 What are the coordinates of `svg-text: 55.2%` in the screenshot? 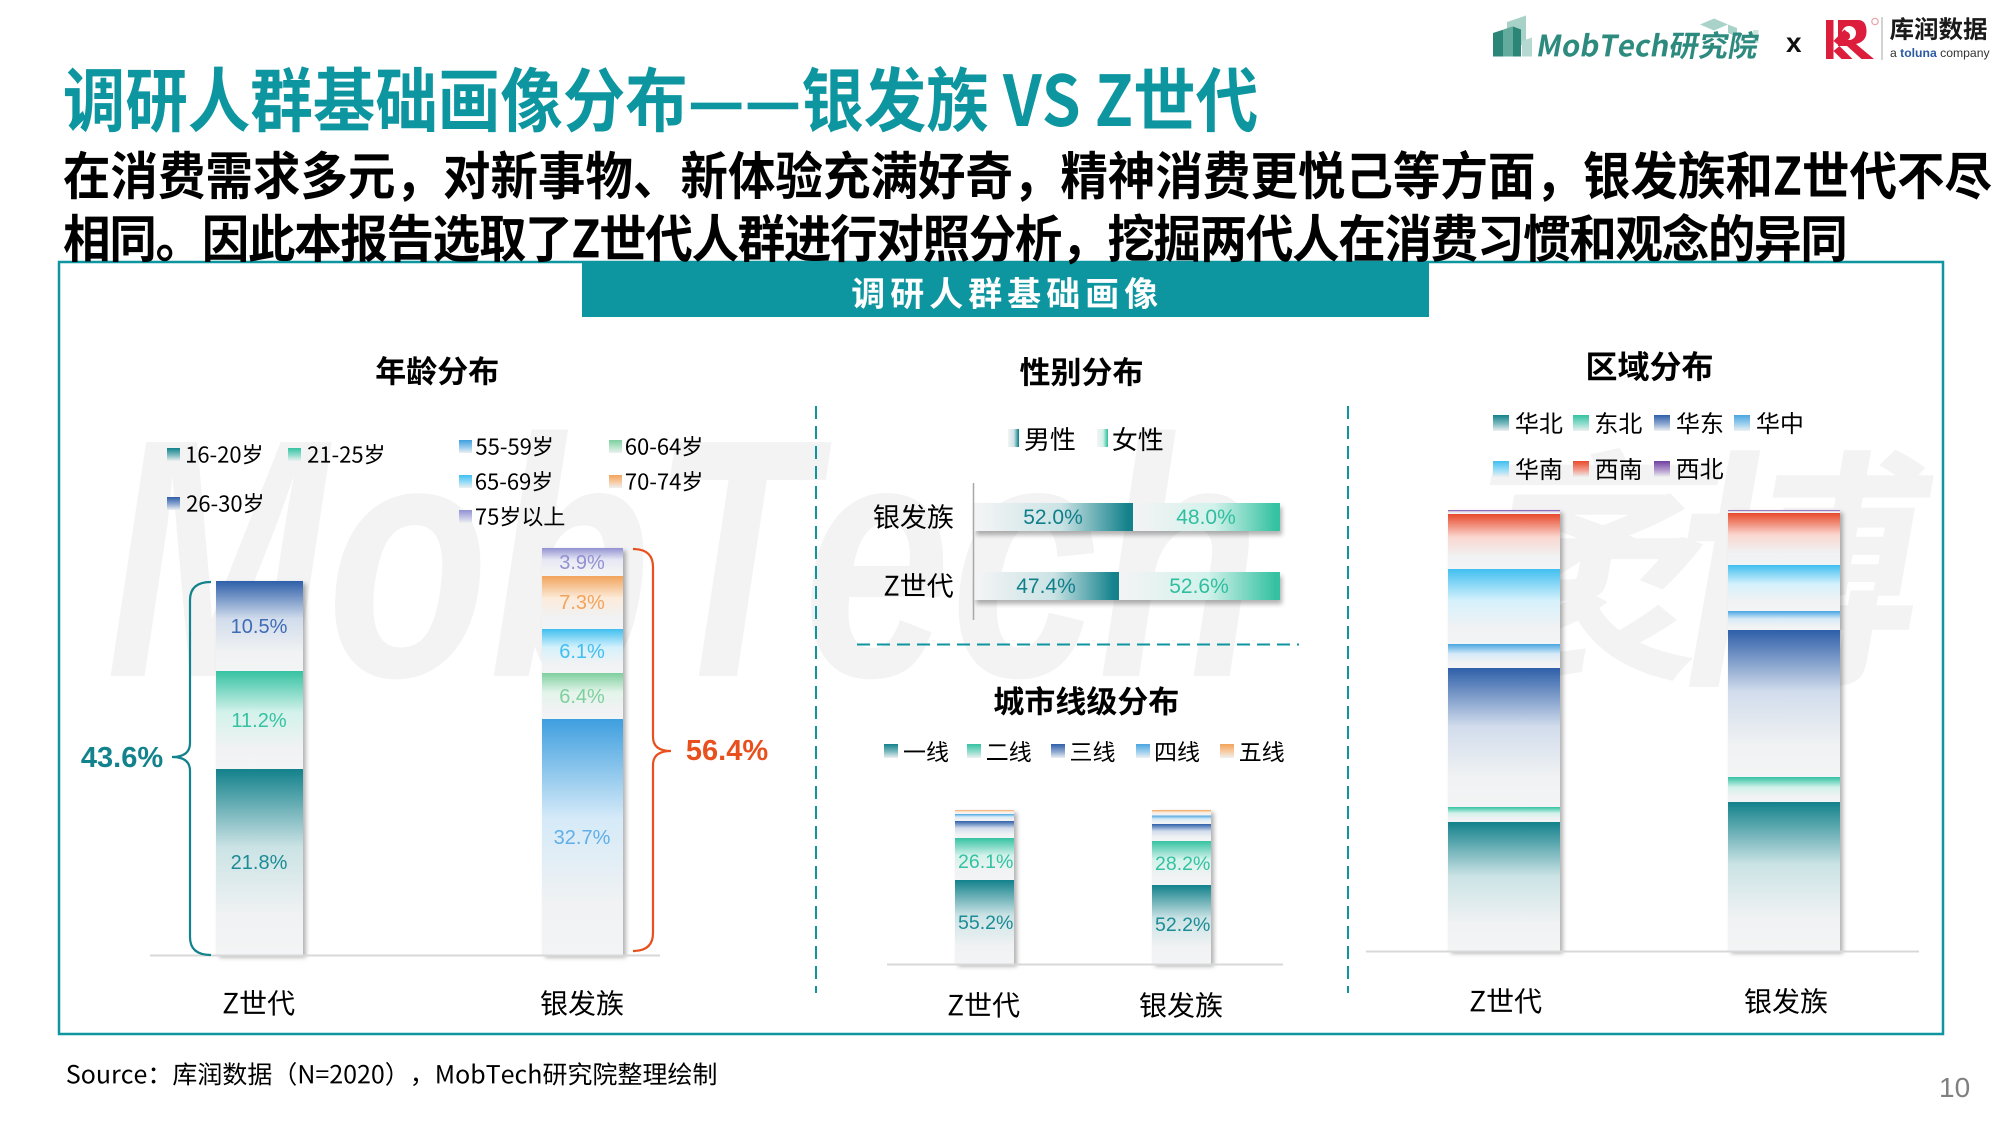 It's located at (985, 923).